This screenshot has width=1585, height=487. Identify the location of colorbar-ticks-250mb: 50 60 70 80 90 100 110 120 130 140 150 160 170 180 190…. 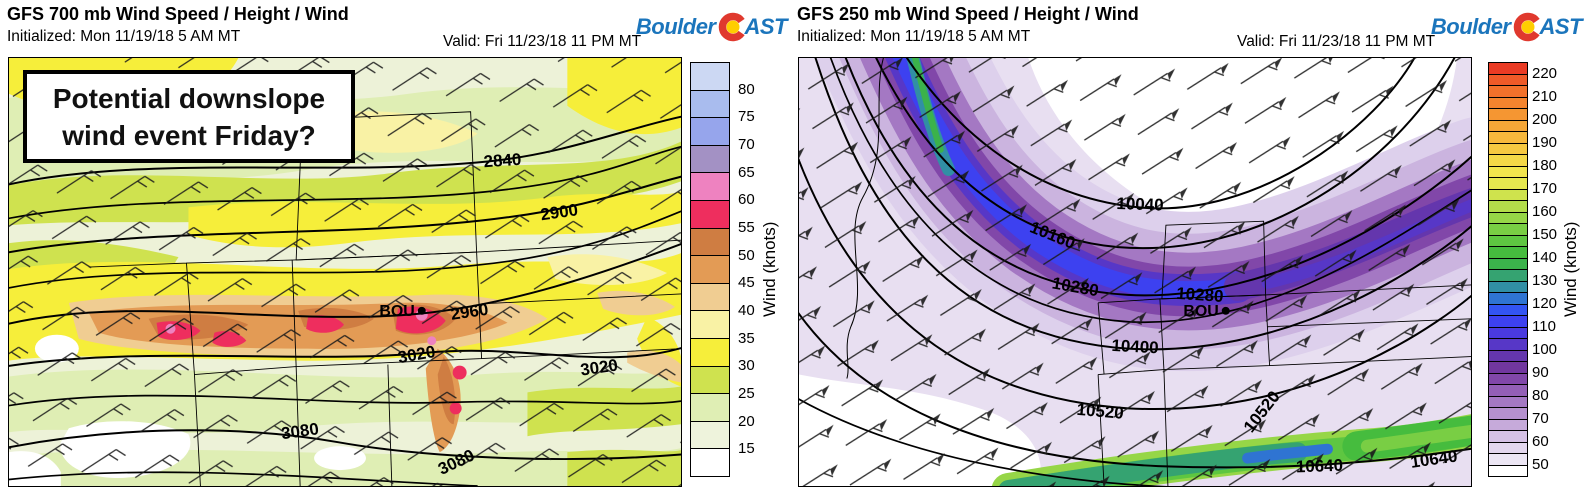
(1554, 269).